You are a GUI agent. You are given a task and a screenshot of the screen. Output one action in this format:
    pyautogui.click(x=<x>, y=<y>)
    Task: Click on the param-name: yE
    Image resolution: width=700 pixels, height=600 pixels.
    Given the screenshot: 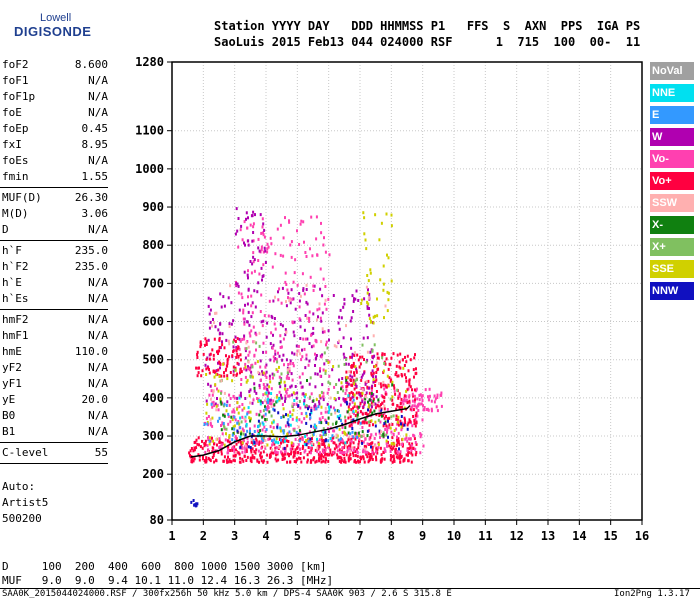 What is the action you would take?
    pyautogui.click(x=9, y=399)
    